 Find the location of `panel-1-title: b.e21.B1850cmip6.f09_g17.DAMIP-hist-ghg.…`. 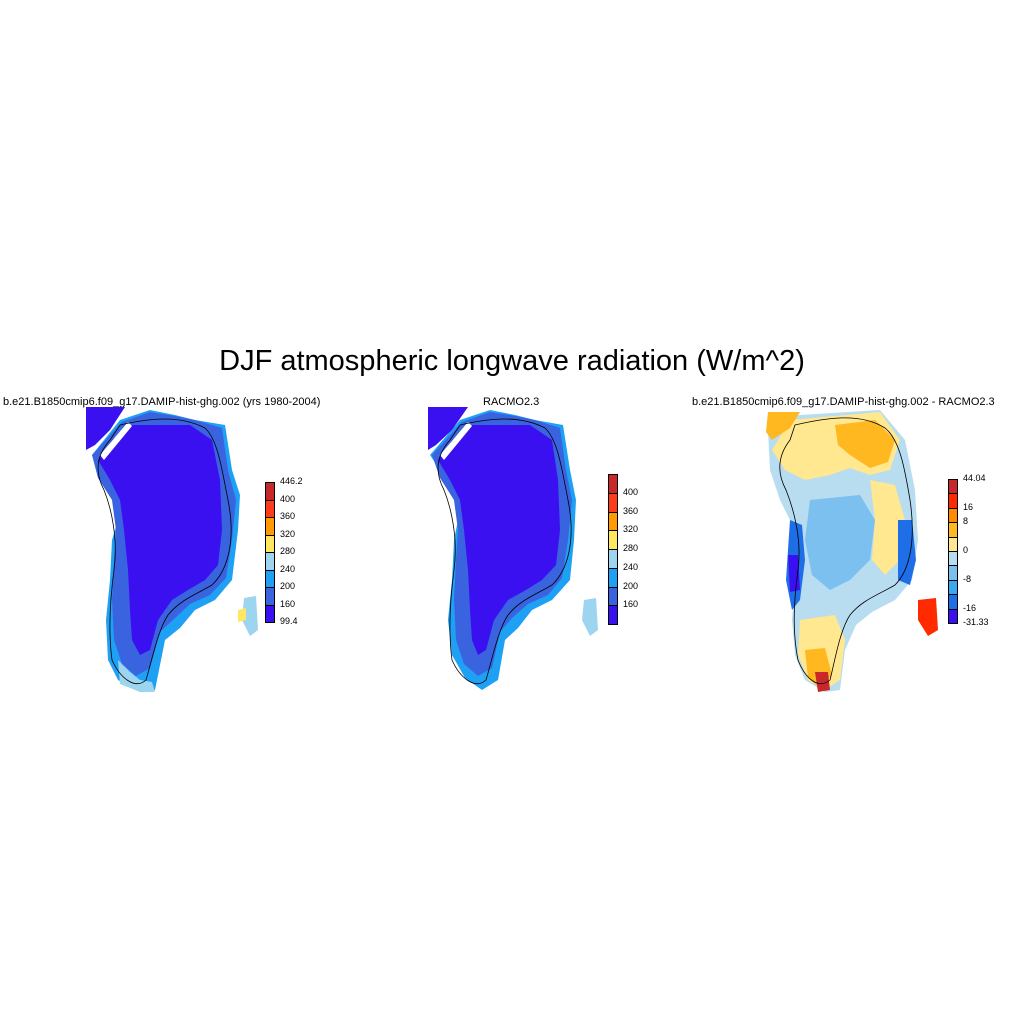

panel-1-title: b.e21.B1850cmip6.f09_g17.DAMIP-hist-ghg.… is located at coordinates (162, 402).